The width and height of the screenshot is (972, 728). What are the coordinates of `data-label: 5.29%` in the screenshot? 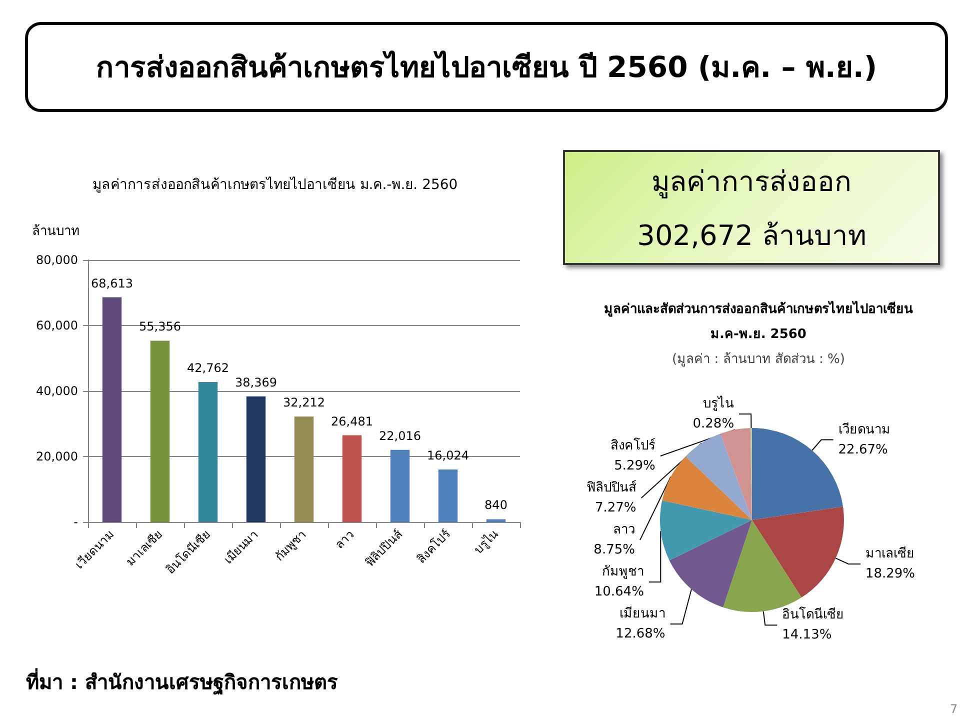 It's located at (635, 466).